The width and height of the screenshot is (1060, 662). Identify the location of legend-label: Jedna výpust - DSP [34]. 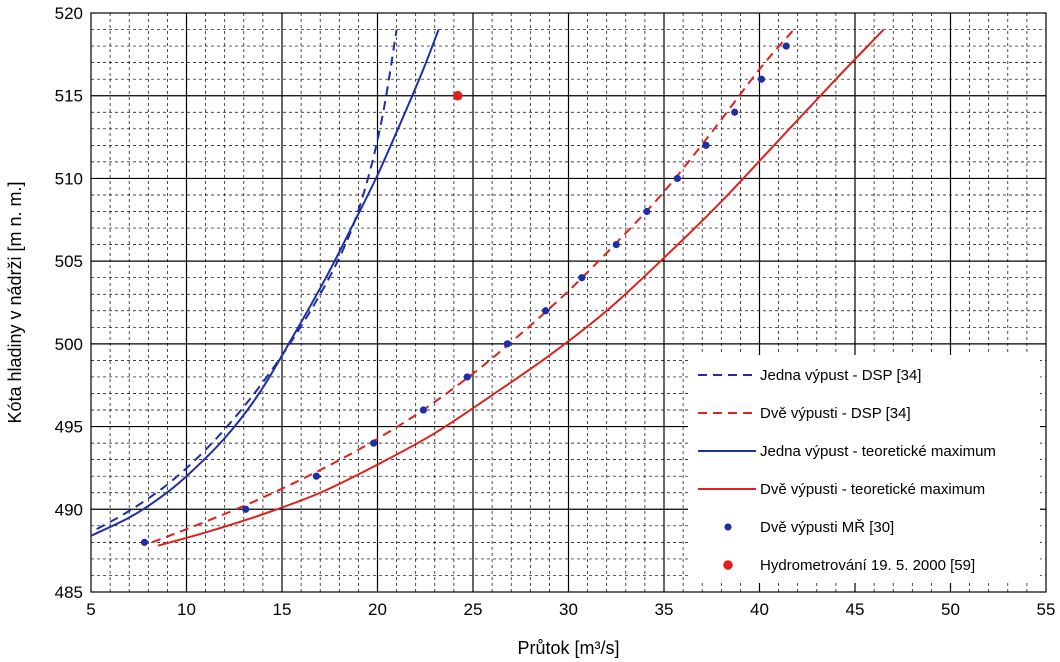
(840, 375).